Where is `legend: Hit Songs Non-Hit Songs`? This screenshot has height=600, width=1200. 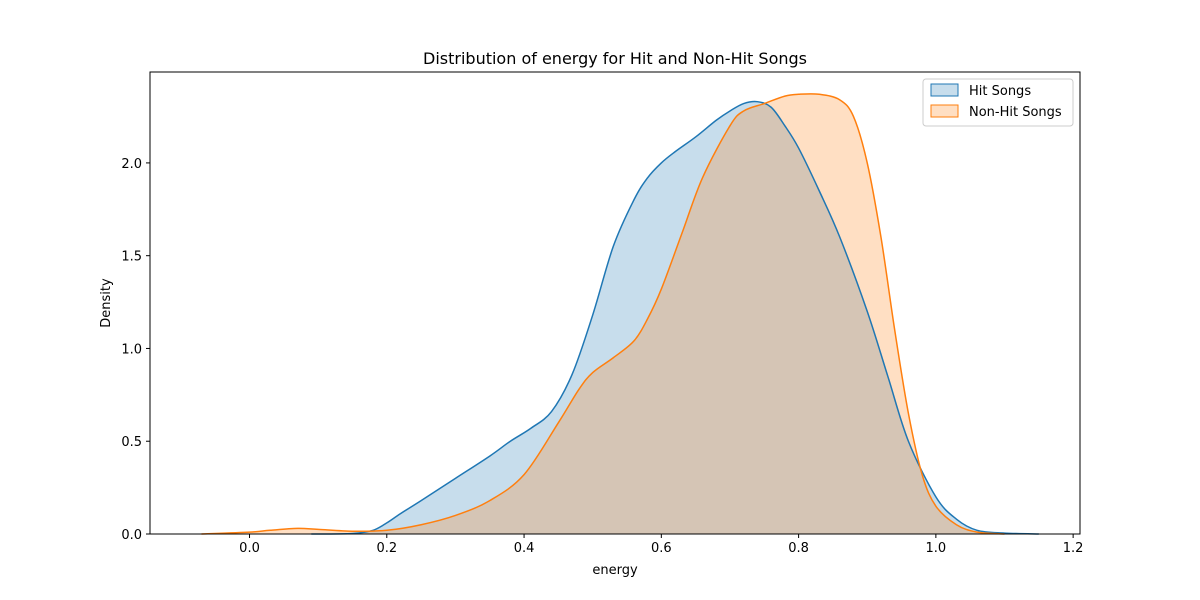 legend: Hit Songs Non-Hit Songs is located at coordinates (998, 102).